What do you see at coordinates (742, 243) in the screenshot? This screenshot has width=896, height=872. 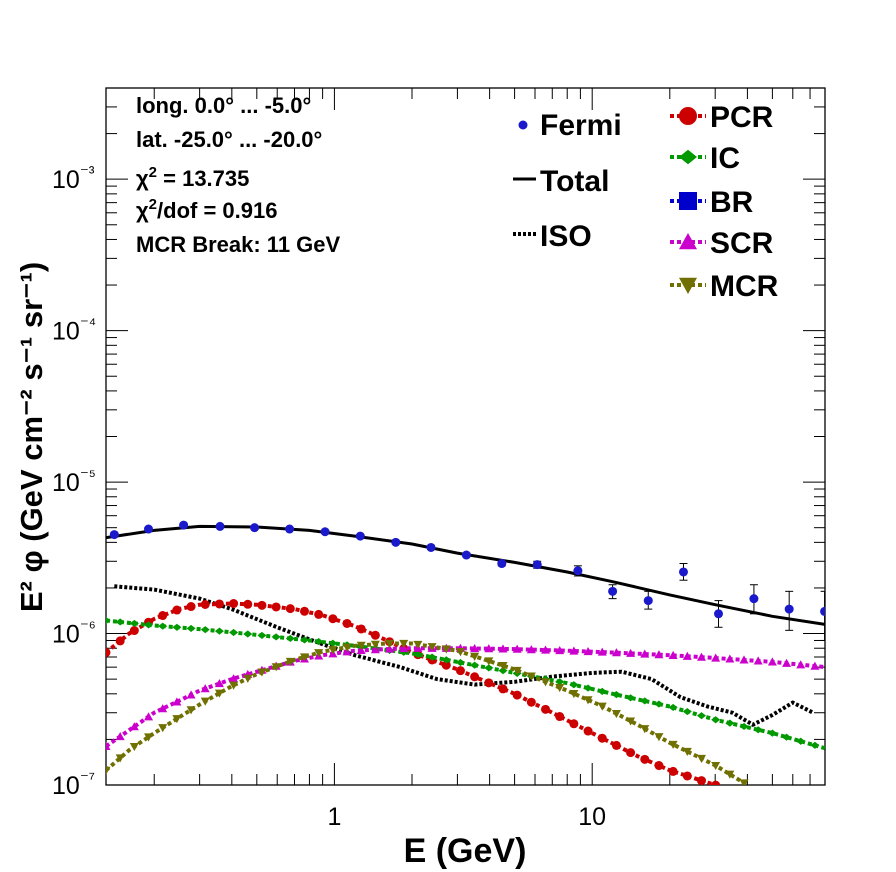 I see `legend-scr-label: SCR` at bounding box center [742, 243].